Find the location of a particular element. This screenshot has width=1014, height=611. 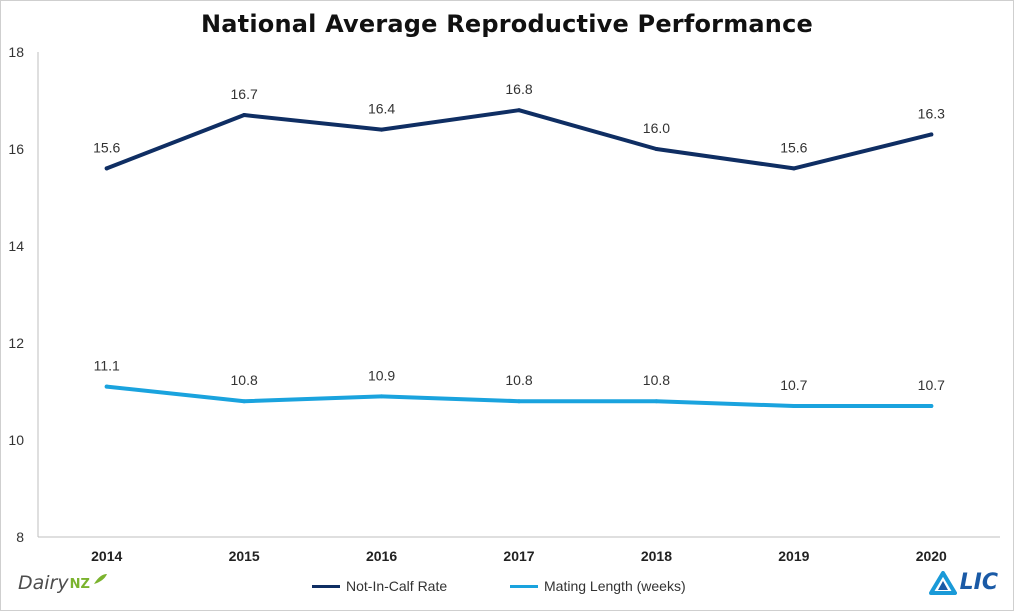

legend-swatch-mating-length is located at coordinates (524, 586).